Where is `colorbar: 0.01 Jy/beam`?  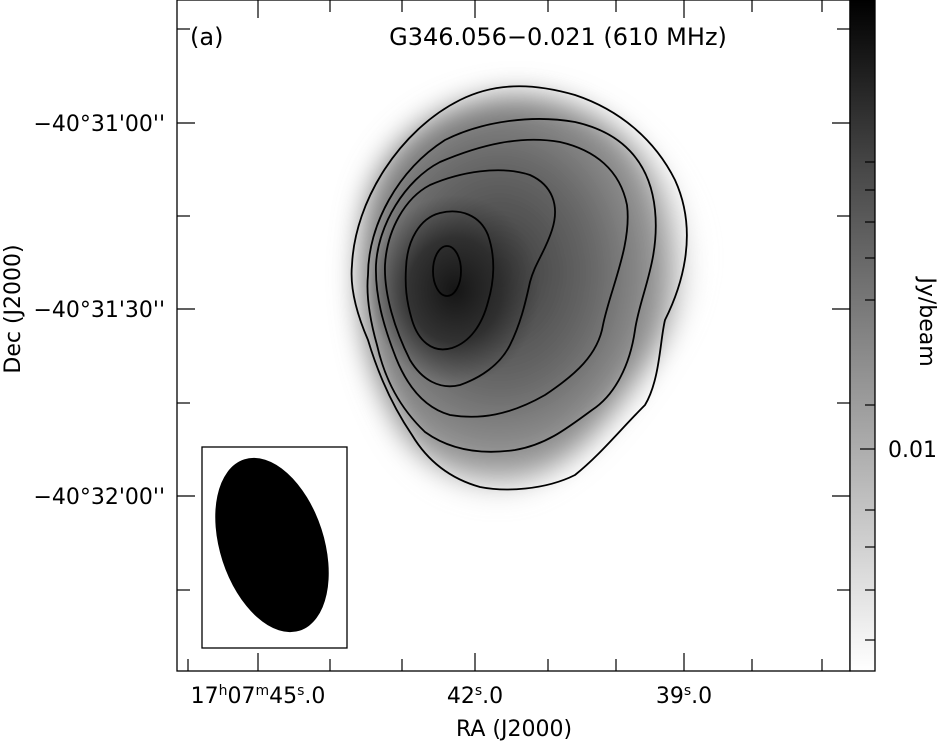 colorbar: 0.01 Jy/beam is located at coordinates (894, 336).